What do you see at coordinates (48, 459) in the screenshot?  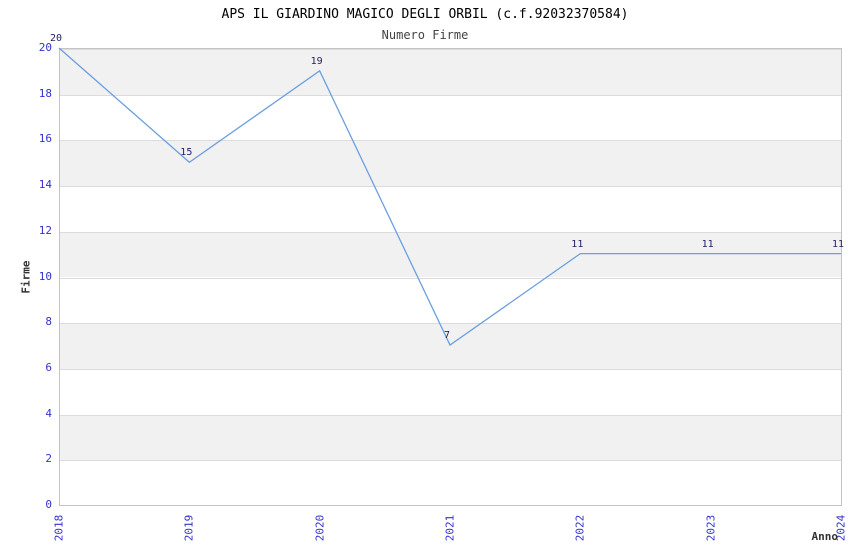 I see `y-tick-label: 2` at bounding box center [48, 459].